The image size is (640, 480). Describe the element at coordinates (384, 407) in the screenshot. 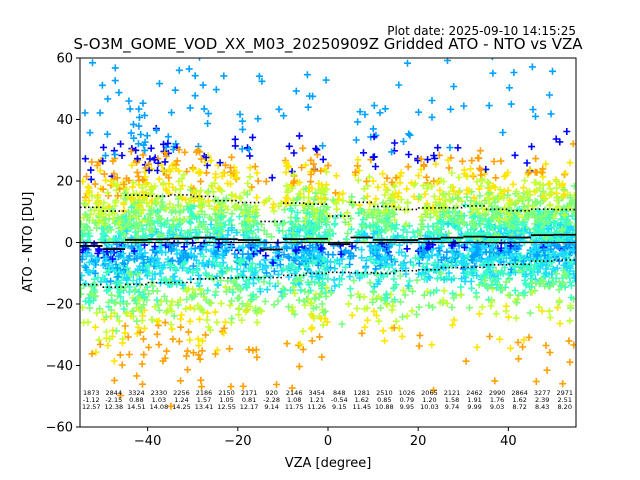

I see `bin-std-label: 10.88` at that location.